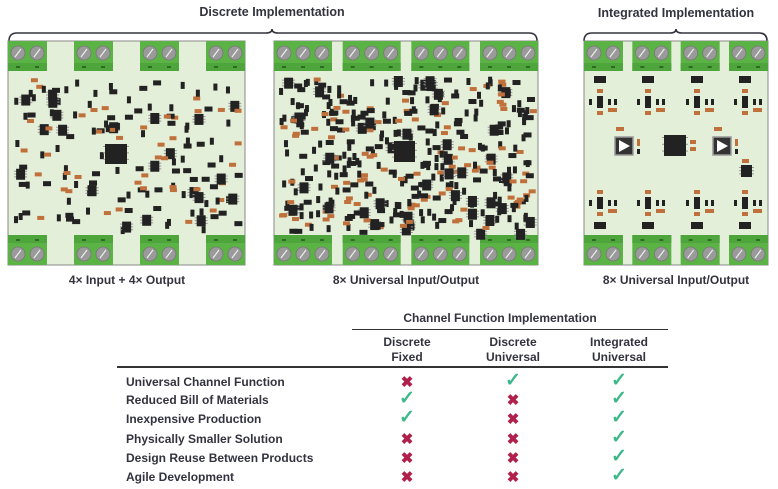 This screenshot has height=489, width=778. What do you see at coordinates (676, 13) in the screenshot?
I see `integrated-implementation-header: Integrated Implementation` at bounding box center [676, 13].